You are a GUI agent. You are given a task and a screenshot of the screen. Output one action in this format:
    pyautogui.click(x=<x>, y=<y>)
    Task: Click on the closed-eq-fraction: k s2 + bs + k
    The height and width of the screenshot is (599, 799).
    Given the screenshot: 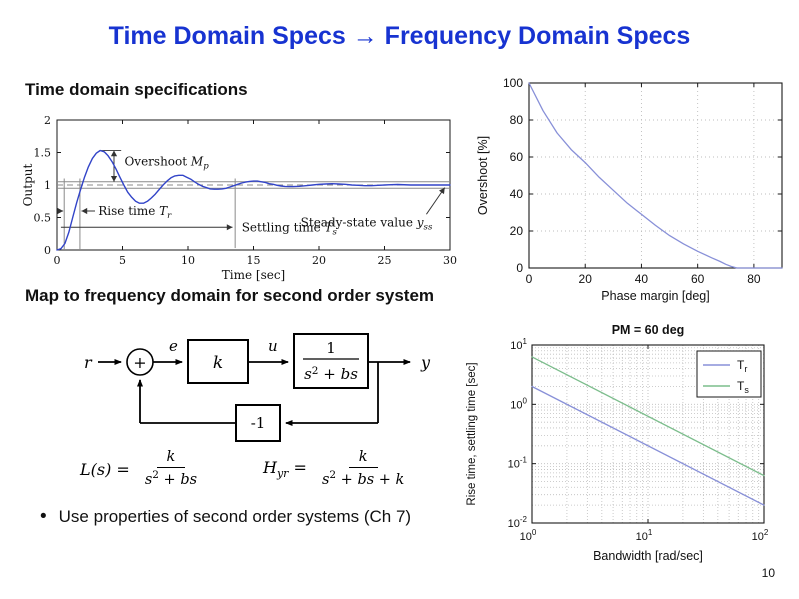 What is the action you would take?
    pyautogui.click(x=363, y=469)
    